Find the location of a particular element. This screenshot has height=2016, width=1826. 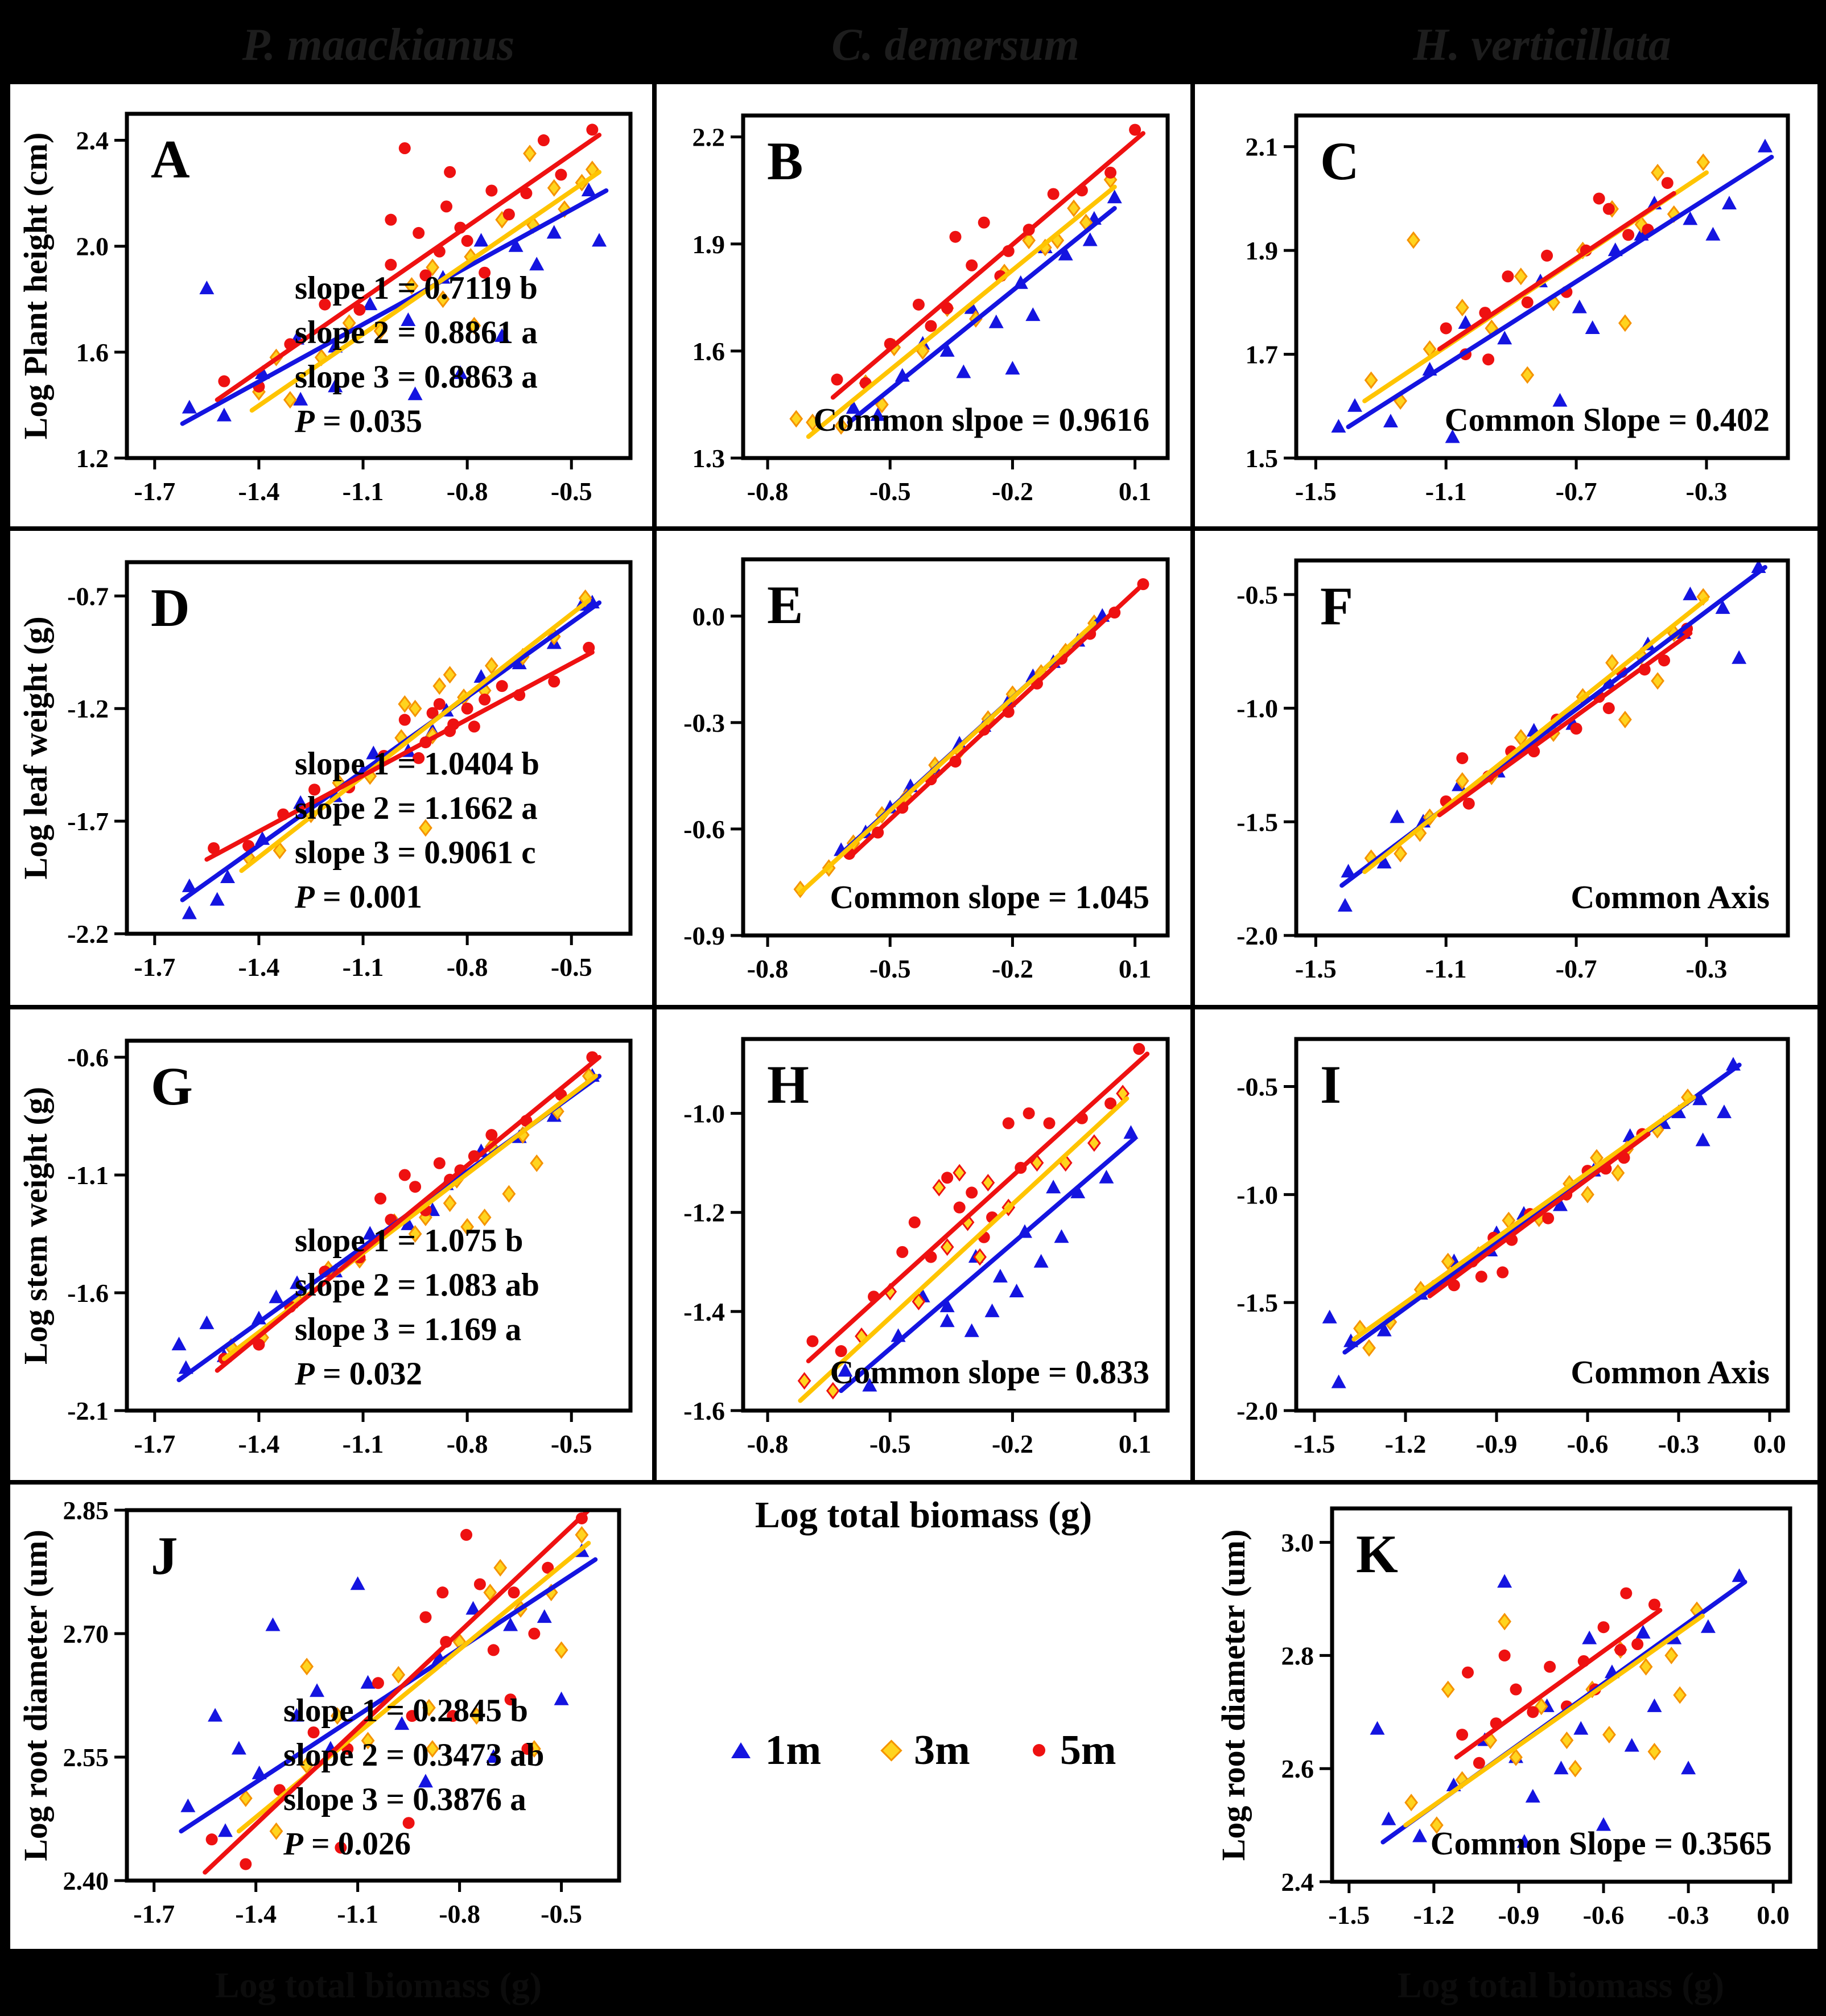

svg-text: -1.6 is located at coordinates (88, 1294).